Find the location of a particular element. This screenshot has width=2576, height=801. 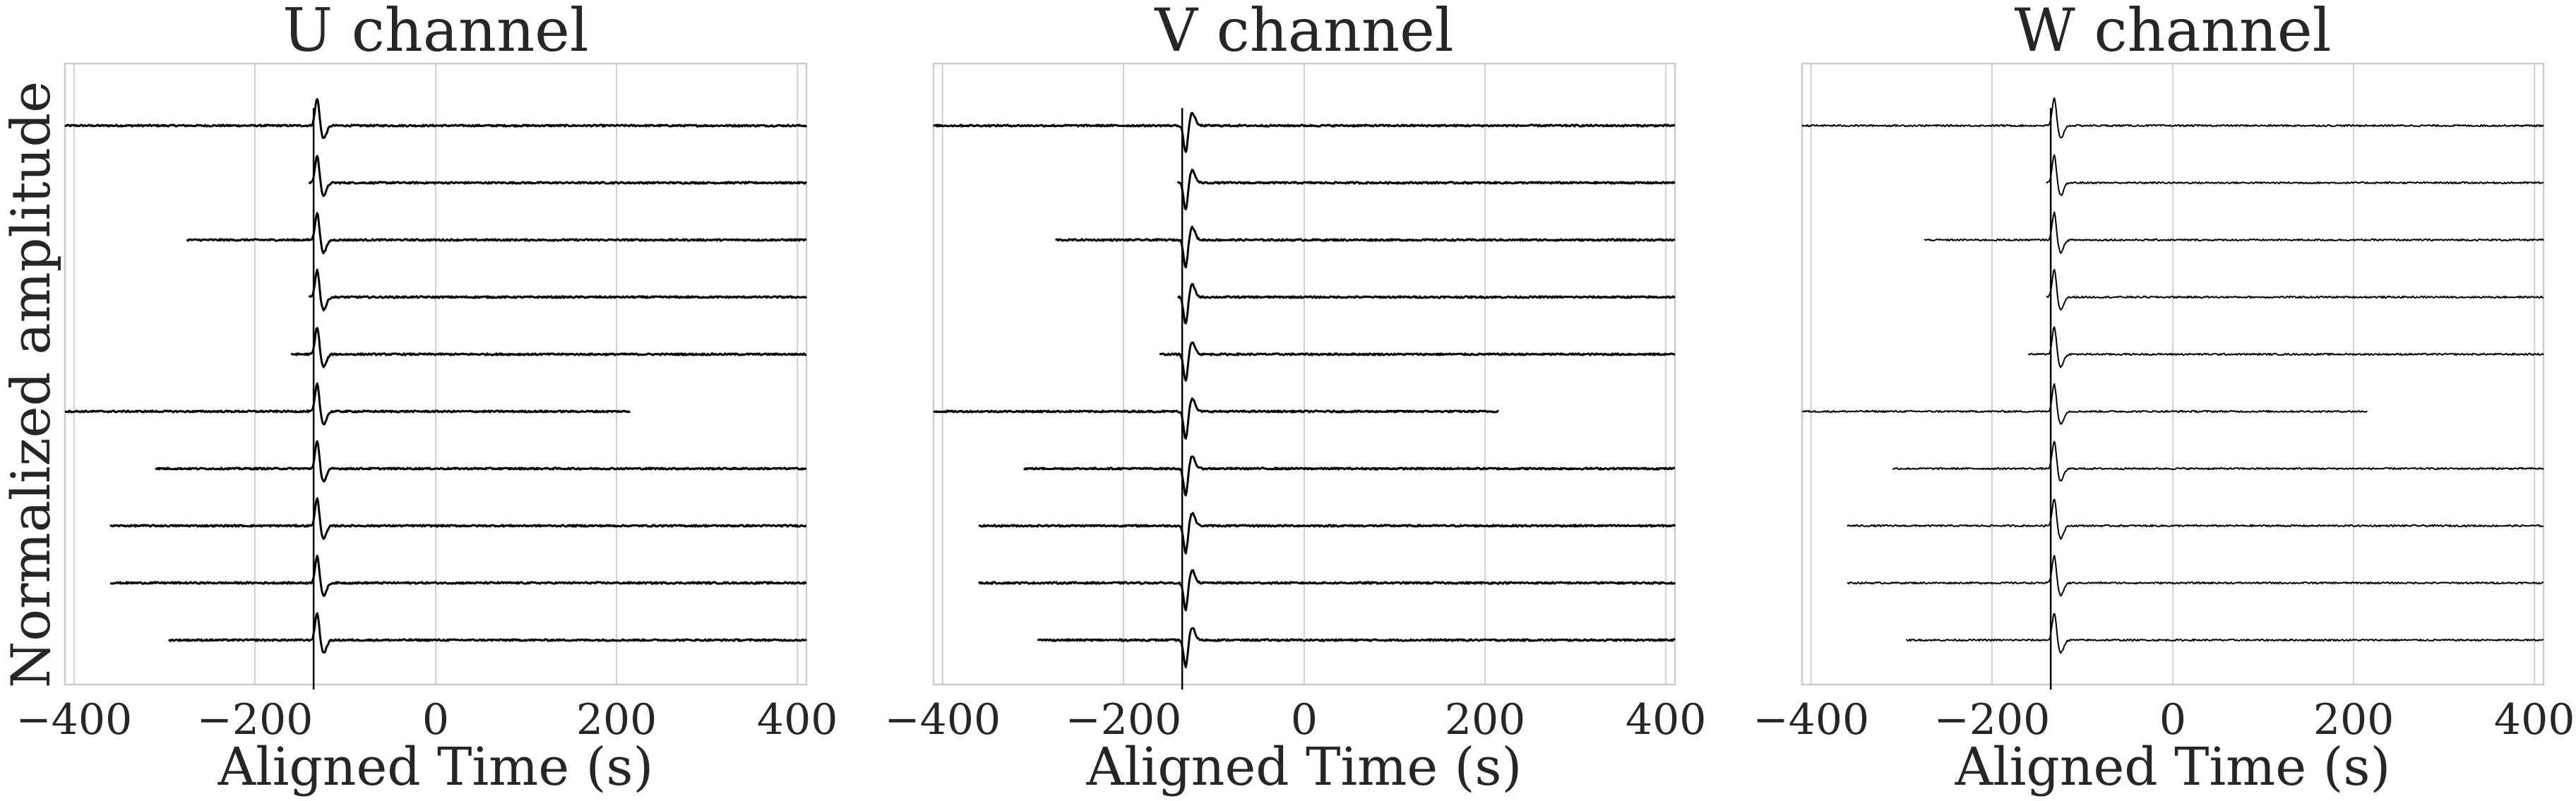

chart-title: V channel is located at coordinates (1303, 32).